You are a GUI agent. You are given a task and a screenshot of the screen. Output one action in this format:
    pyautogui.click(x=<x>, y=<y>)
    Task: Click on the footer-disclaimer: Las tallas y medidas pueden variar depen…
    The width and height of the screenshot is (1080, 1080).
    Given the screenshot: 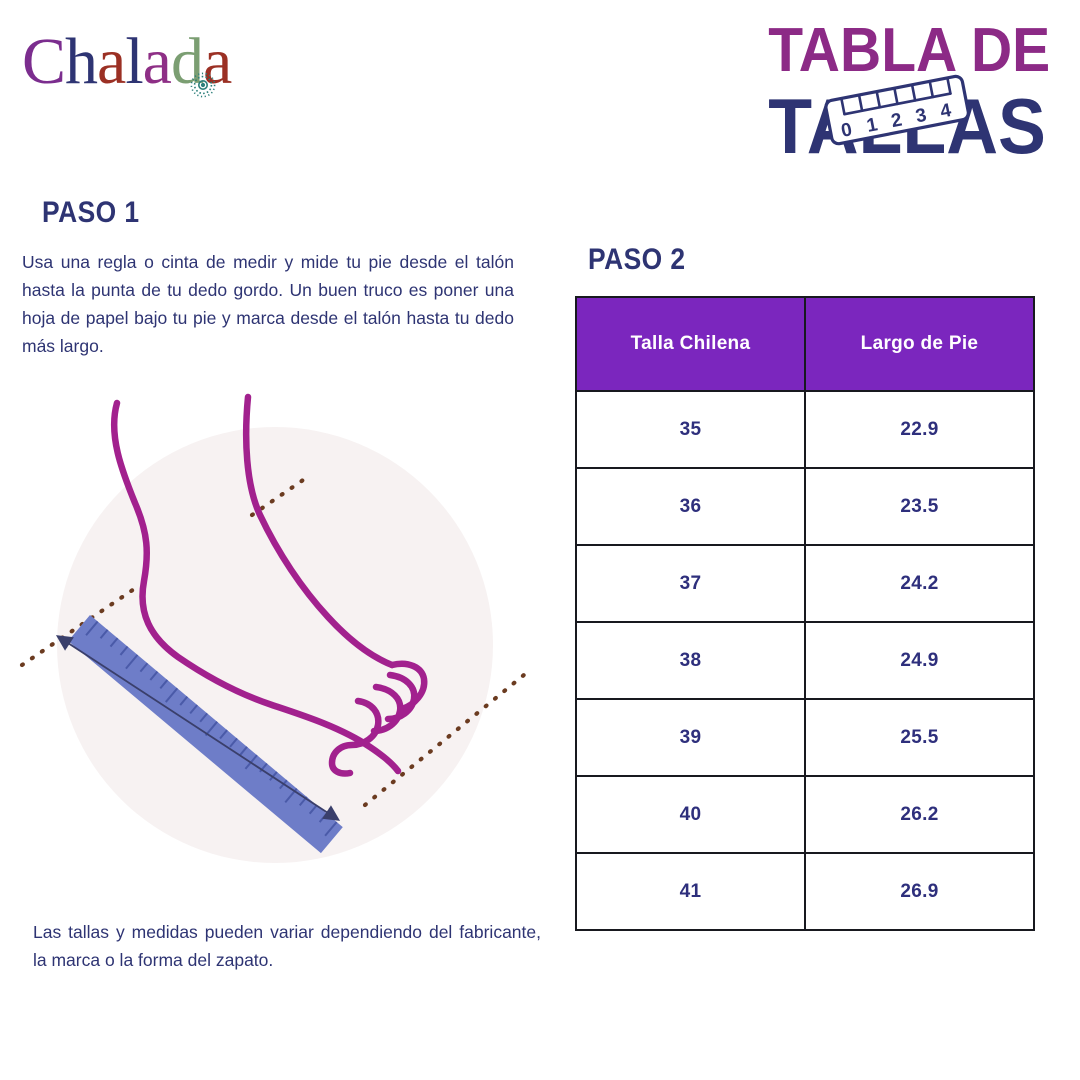 What is the action you would take?
    pyautogui.click(x=287, y=946)
    